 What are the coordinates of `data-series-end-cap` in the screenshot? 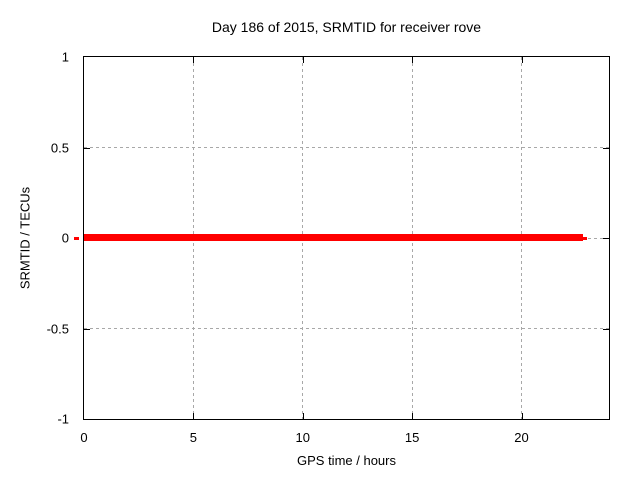 It's located at (584, 238).